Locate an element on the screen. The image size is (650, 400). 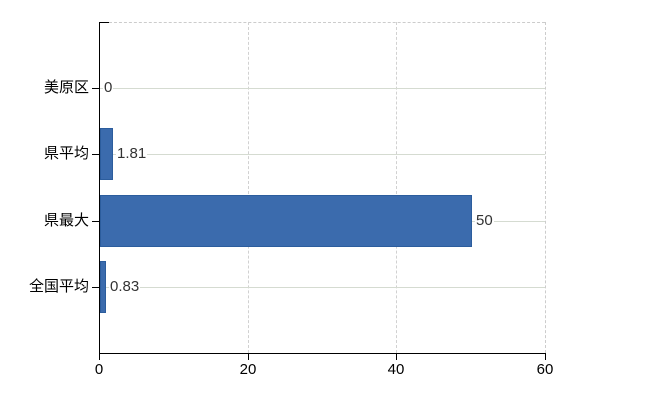
x-tick-label: 0 is located at coordinates (99, 369).